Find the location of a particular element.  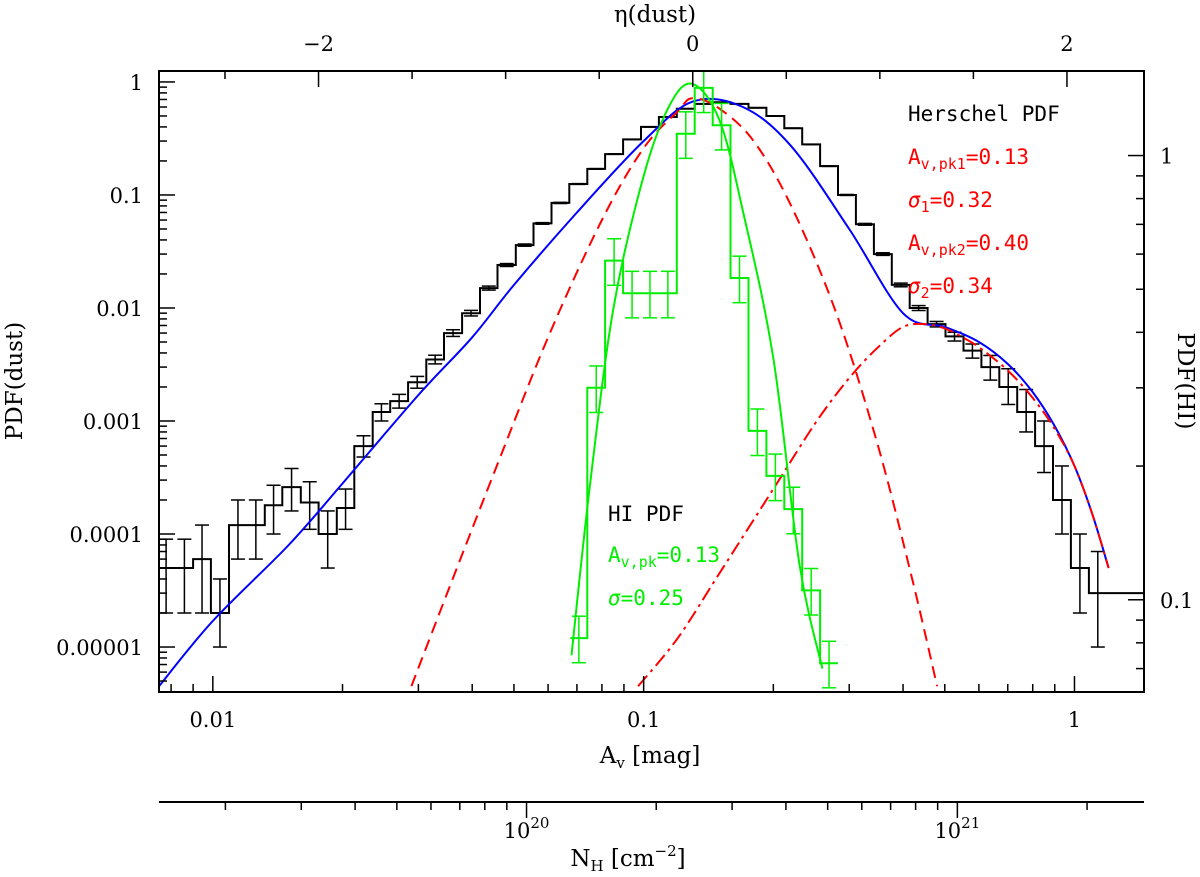

x-tick-label: 0.01 is located at coordinates (212, 720).